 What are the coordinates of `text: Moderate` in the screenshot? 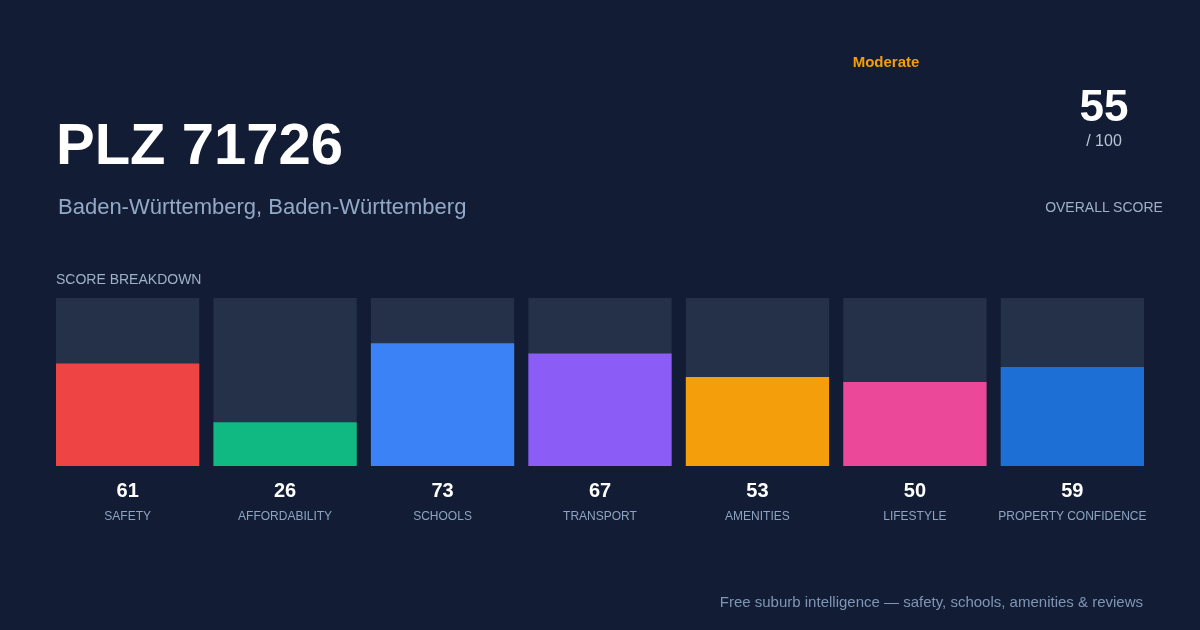 It's located at (886, 61).